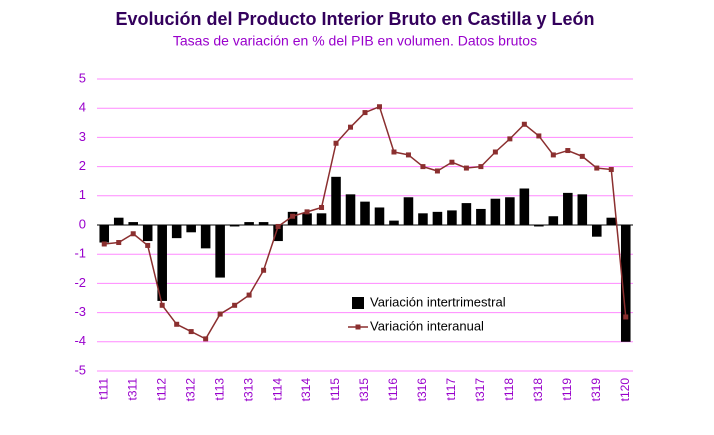 This screenshot has height=435, width=714. Describe the element at coordinates (480, 390) in the screenshot. I see `x-tick-label: t317` at that location.